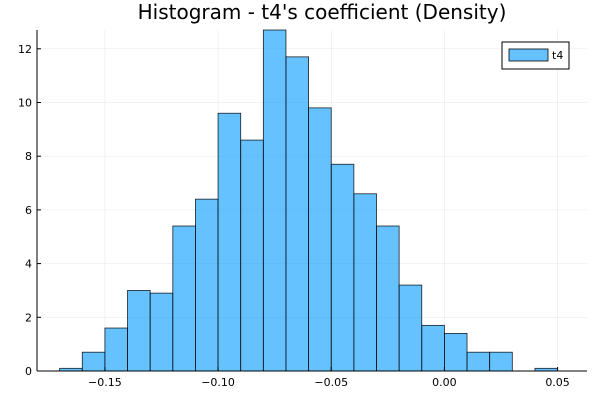  I want to click on x-tick-label: 0.05, so click(557, 382).